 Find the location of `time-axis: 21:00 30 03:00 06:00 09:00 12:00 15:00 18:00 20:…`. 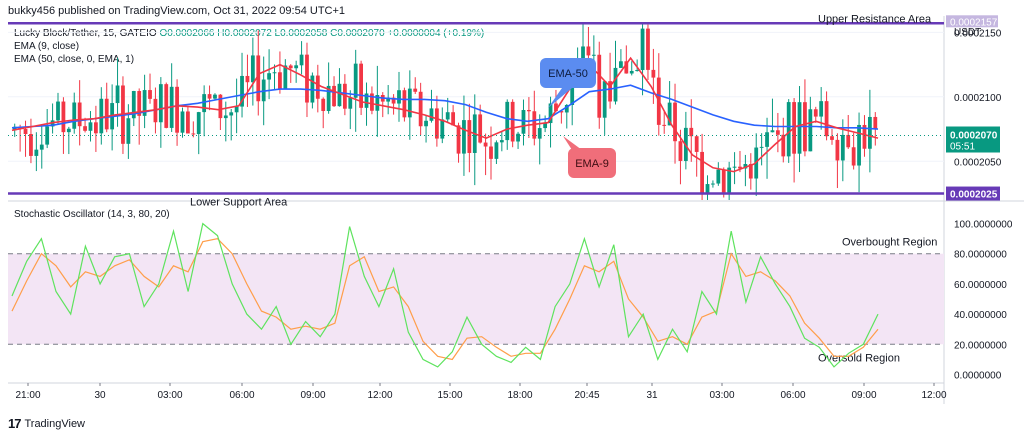

time-axis: 21:00 30 03:00 06:00 09:00 12:00 15:00 18:00 20:… is located at coordinates (477, 391).